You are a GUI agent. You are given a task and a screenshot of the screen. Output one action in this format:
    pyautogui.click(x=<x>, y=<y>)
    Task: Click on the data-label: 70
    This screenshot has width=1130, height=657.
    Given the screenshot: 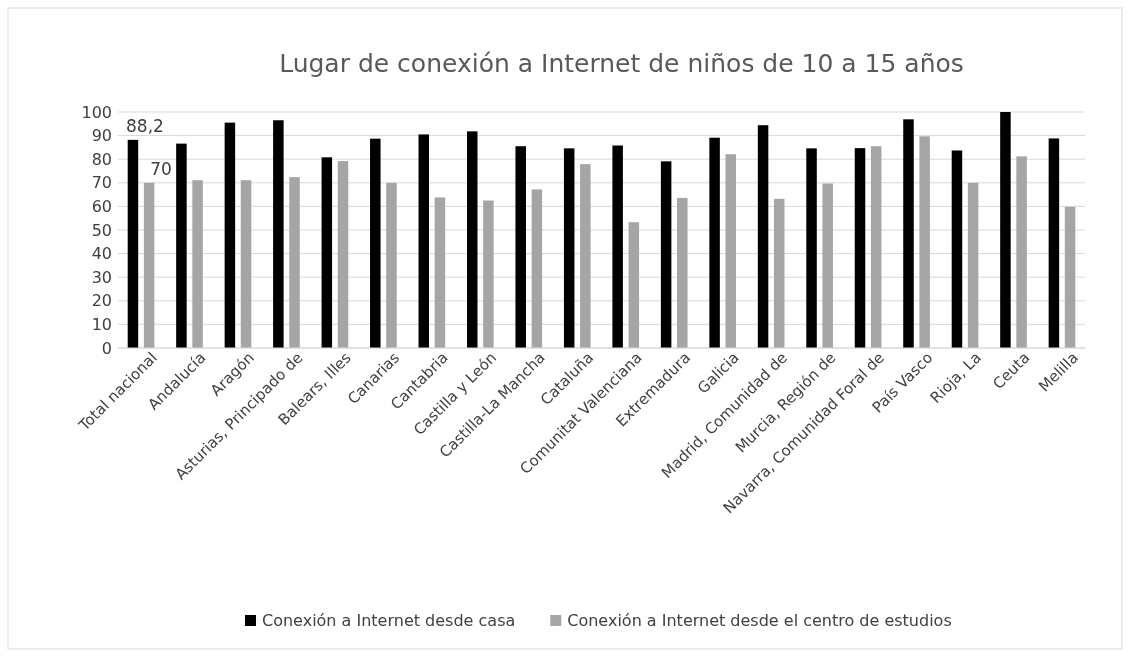 What is the action you would take?
    pyautogui.click(x=161, y=168)
    